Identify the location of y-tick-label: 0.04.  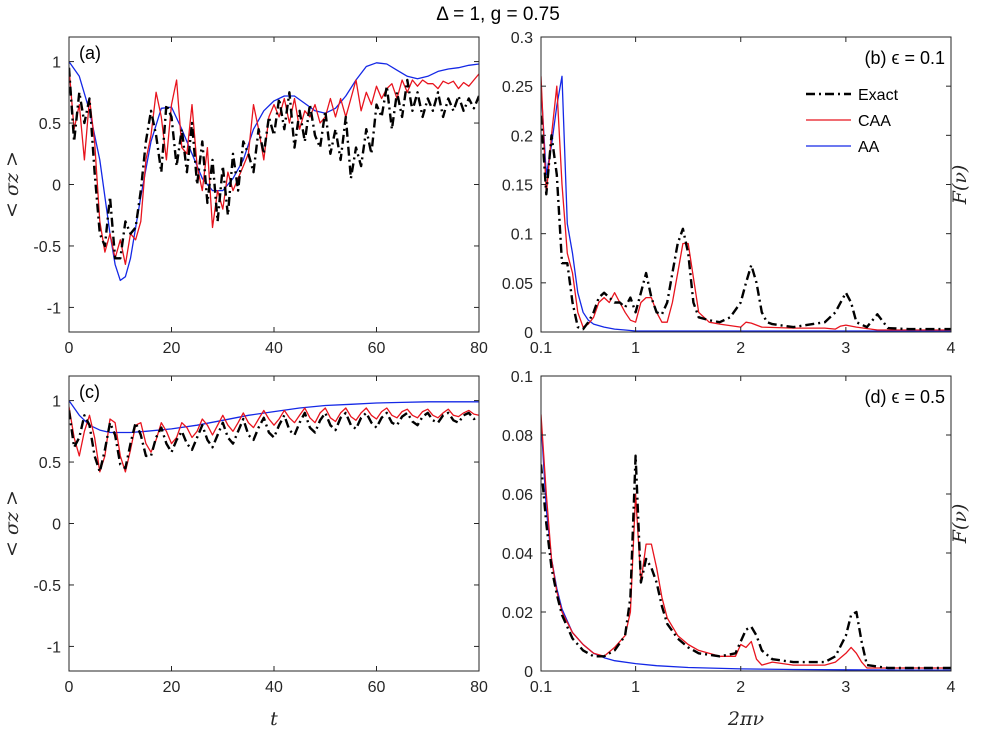
(517, 554).